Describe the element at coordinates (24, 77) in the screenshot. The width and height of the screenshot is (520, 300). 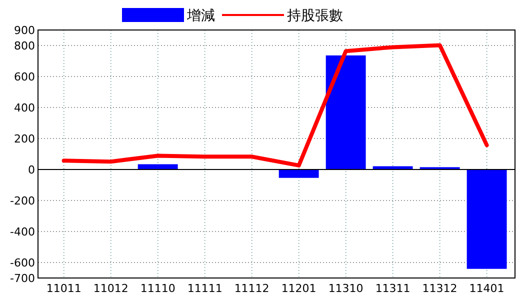
I see `y-tick-label: 600` at that location.